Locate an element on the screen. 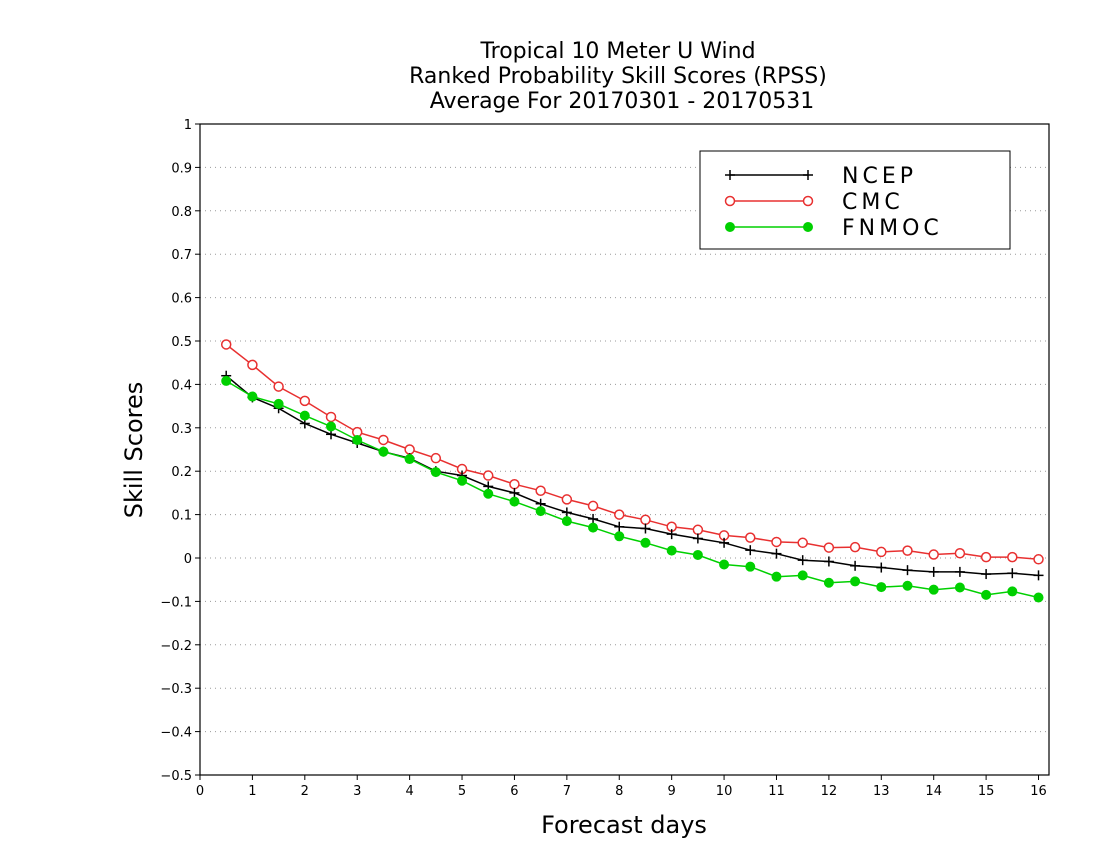  y-tick-label: 0.4 is located at coordinates (181, 385).